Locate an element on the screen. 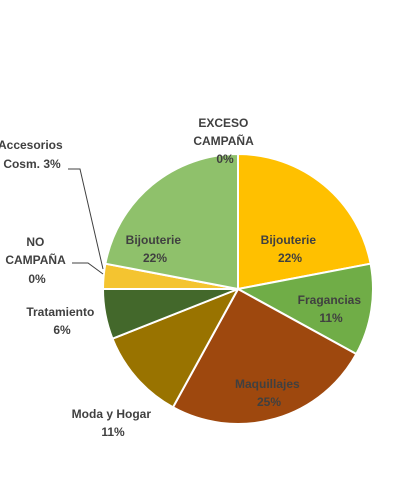 The height and width of the screenshot is (490, 410). label-exceso-campana: EXCESO CAMPAÑA 0% is located at coordinates (224, 141).